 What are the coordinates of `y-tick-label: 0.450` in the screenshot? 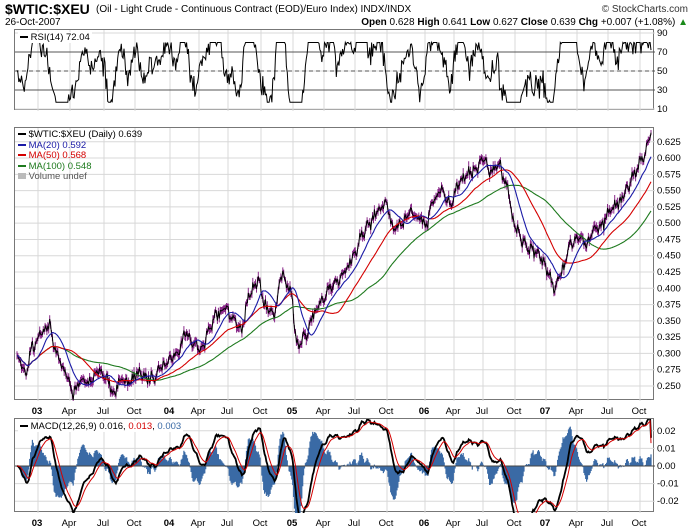 It's located at (669, 256).